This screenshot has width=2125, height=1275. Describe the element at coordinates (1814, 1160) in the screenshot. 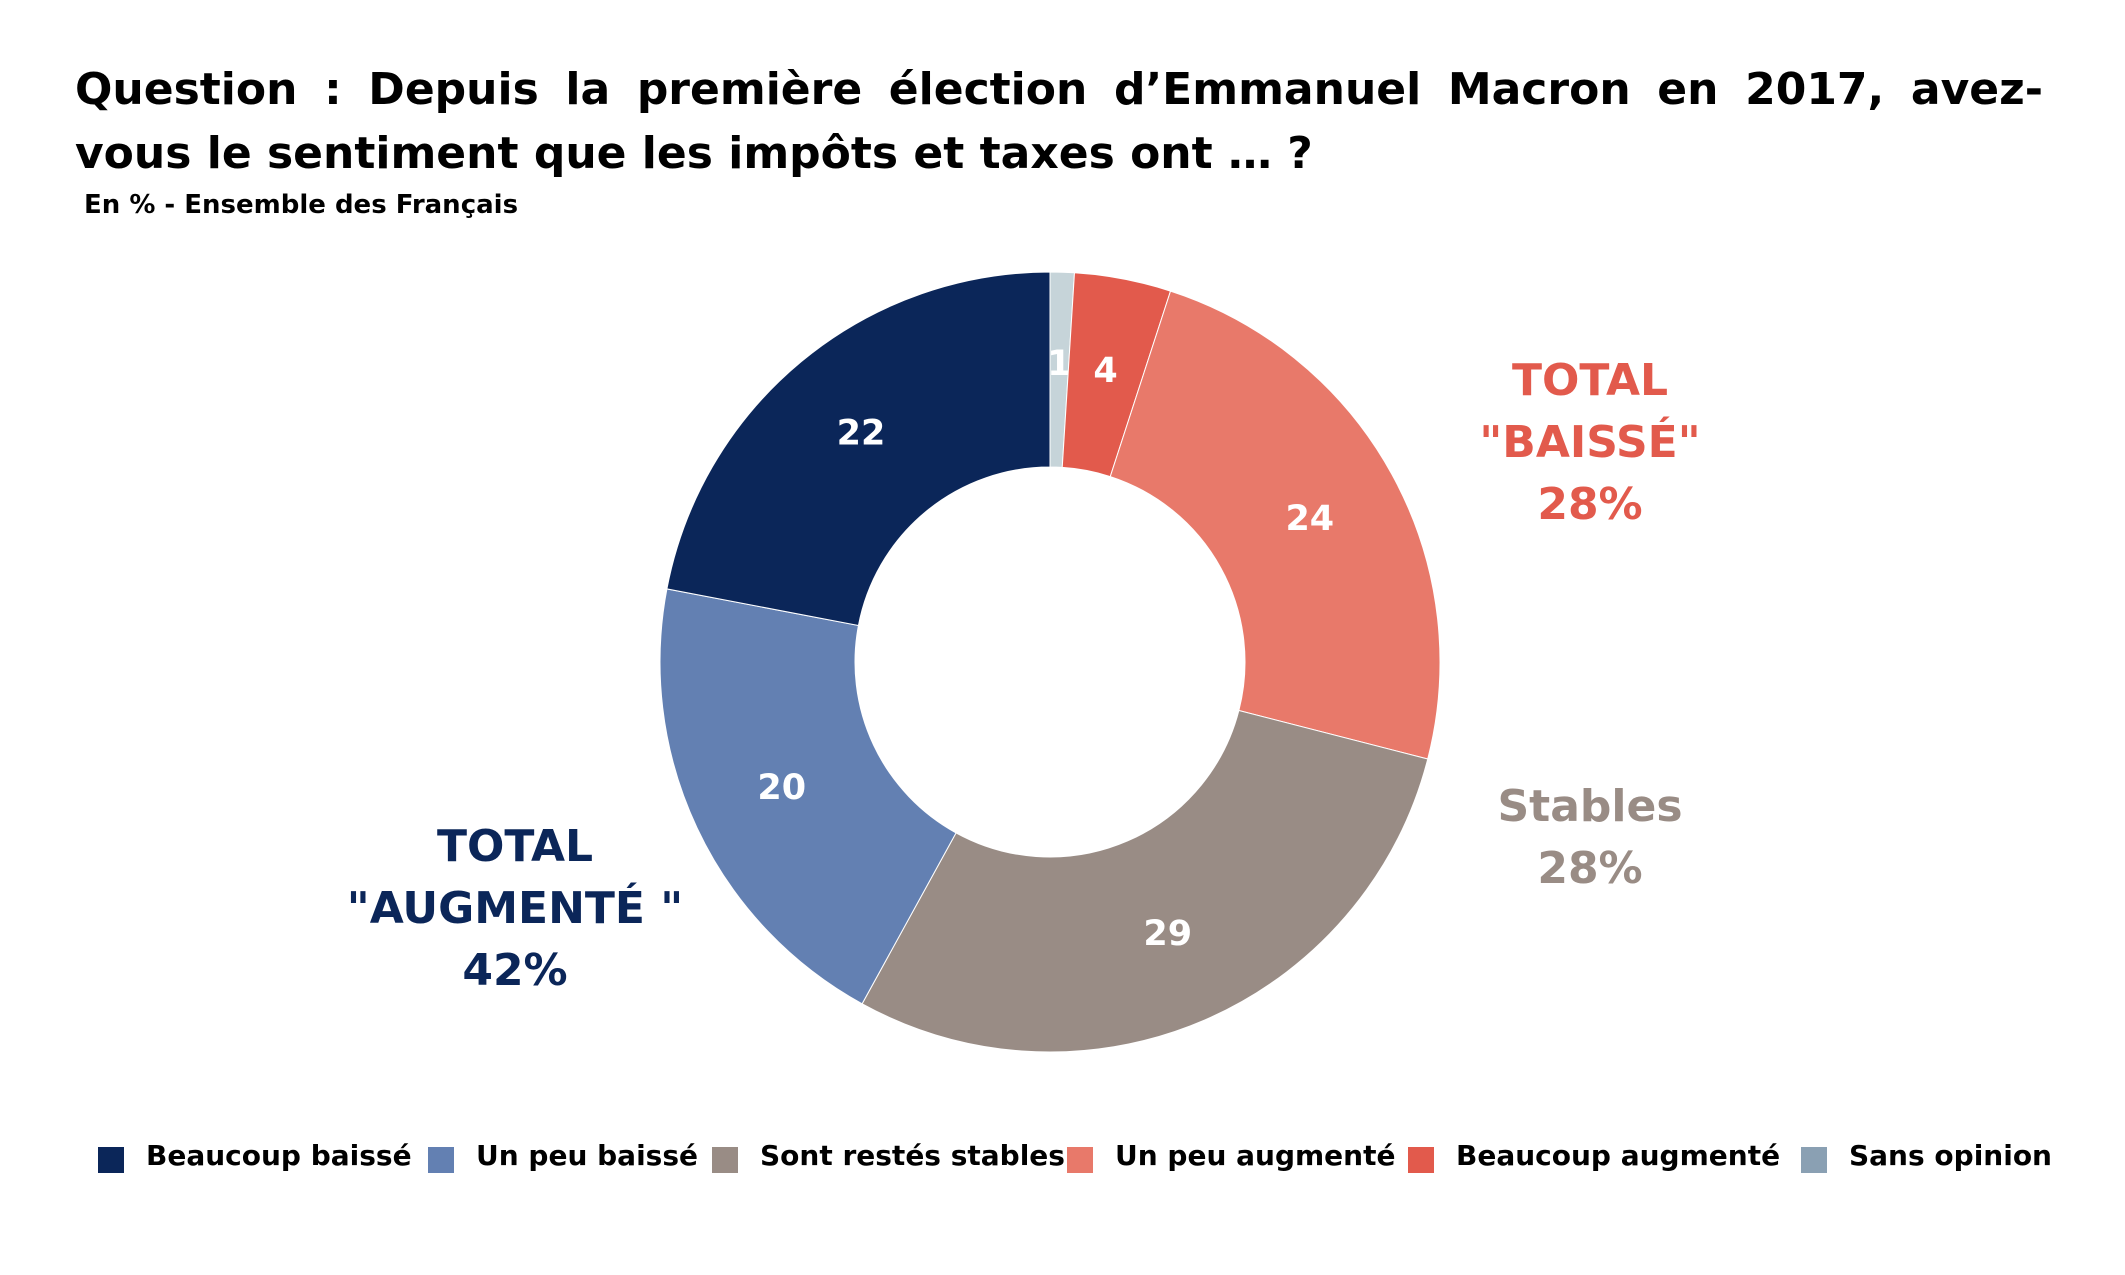

I see `legend-swatch-sans-opinion` at that location.